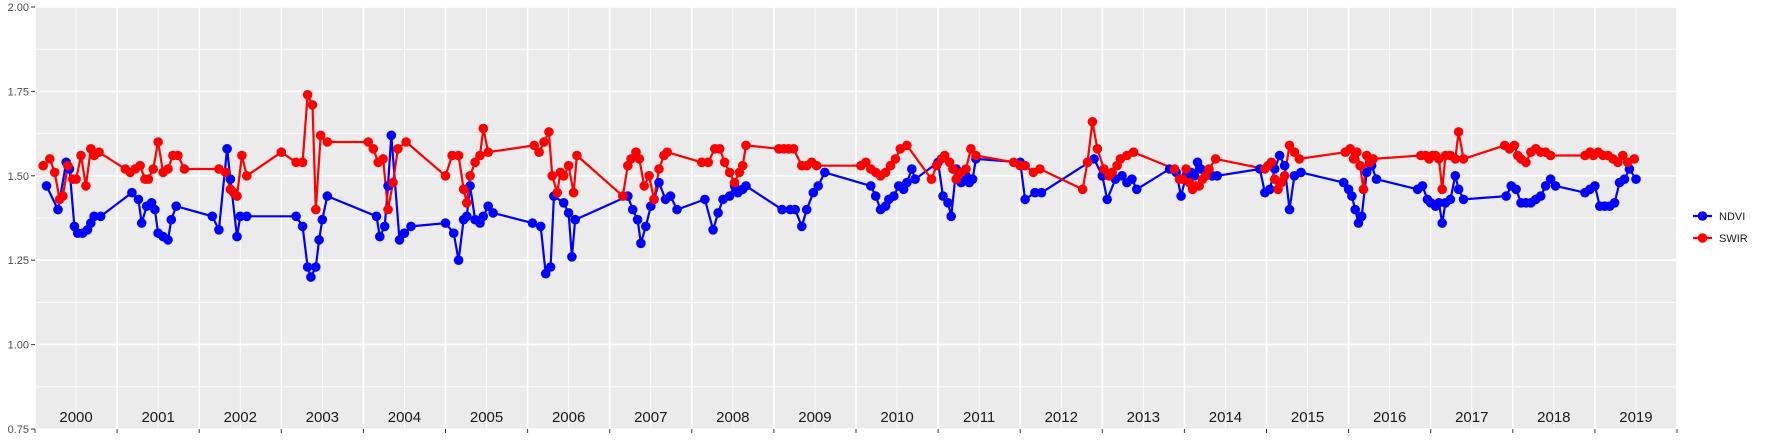  I want to click on year-label: 2010, so click(896, 417).